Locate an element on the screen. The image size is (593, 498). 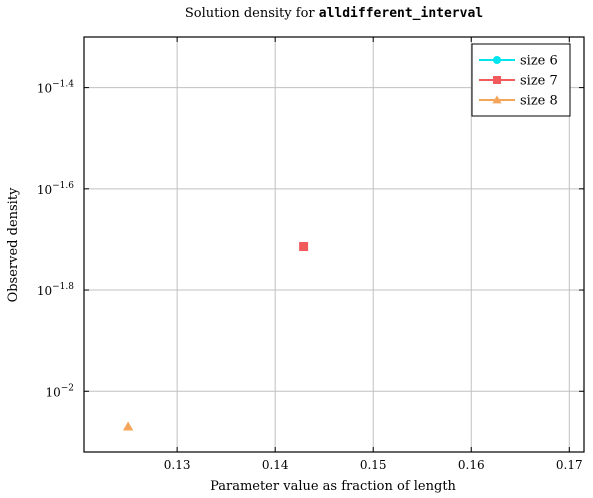
legend: size 6 size 7 size 8 is located at coordinates (521, 80).